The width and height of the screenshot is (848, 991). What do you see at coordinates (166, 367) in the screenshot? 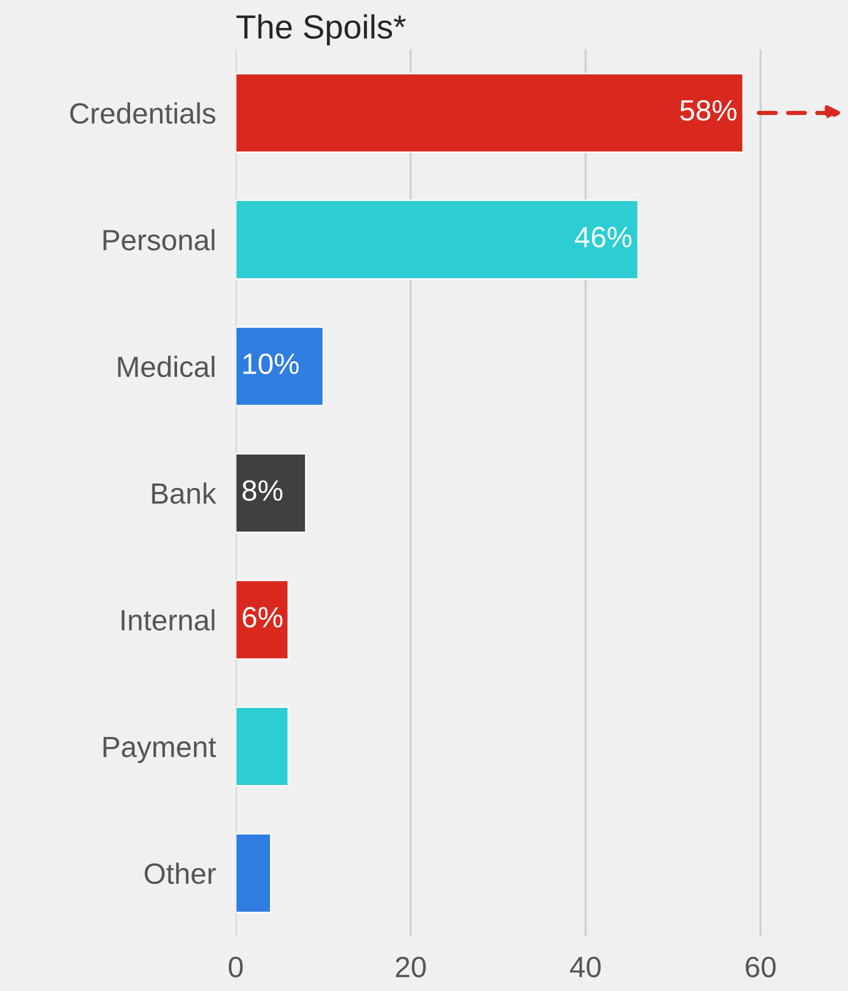
I see `y-tick-label: Medical` at bounding box center [166, 367].